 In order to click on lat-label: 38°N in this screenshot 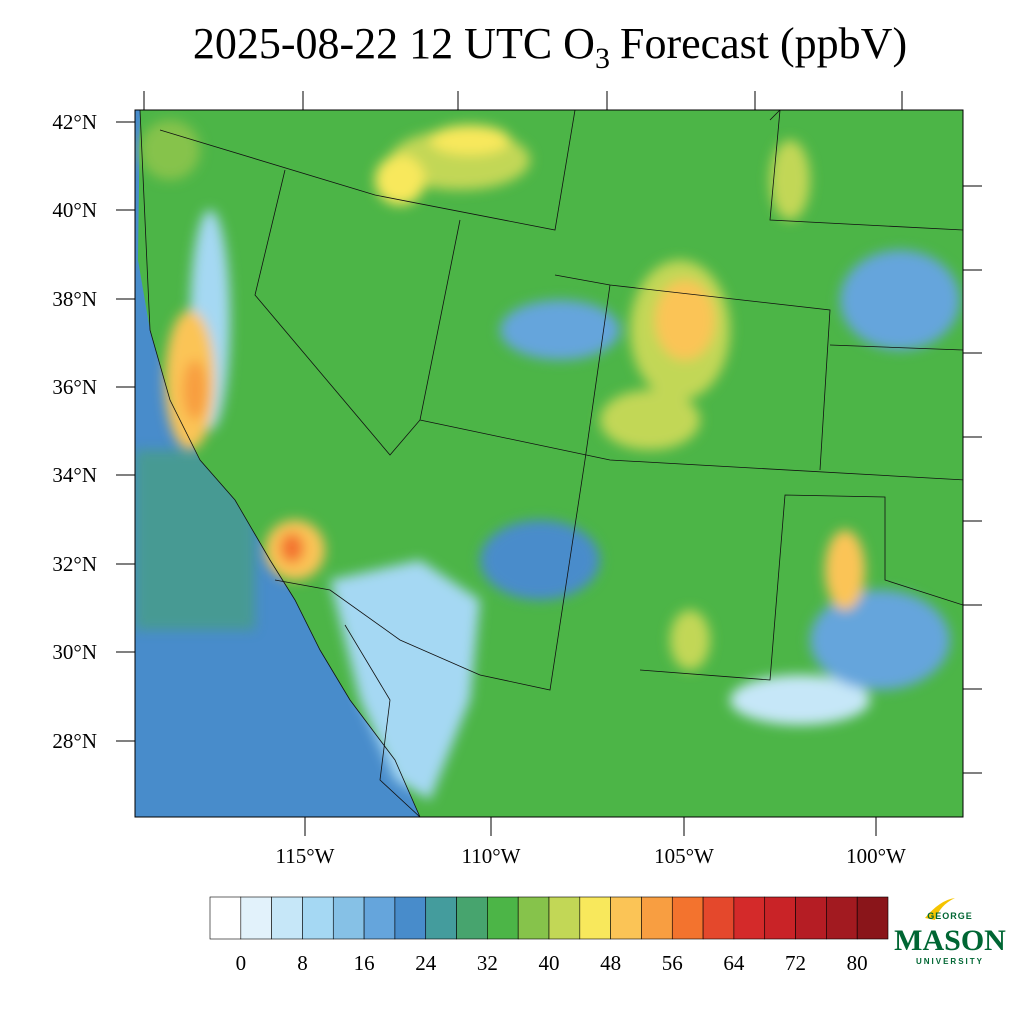, I will do `click(74, 299)`.